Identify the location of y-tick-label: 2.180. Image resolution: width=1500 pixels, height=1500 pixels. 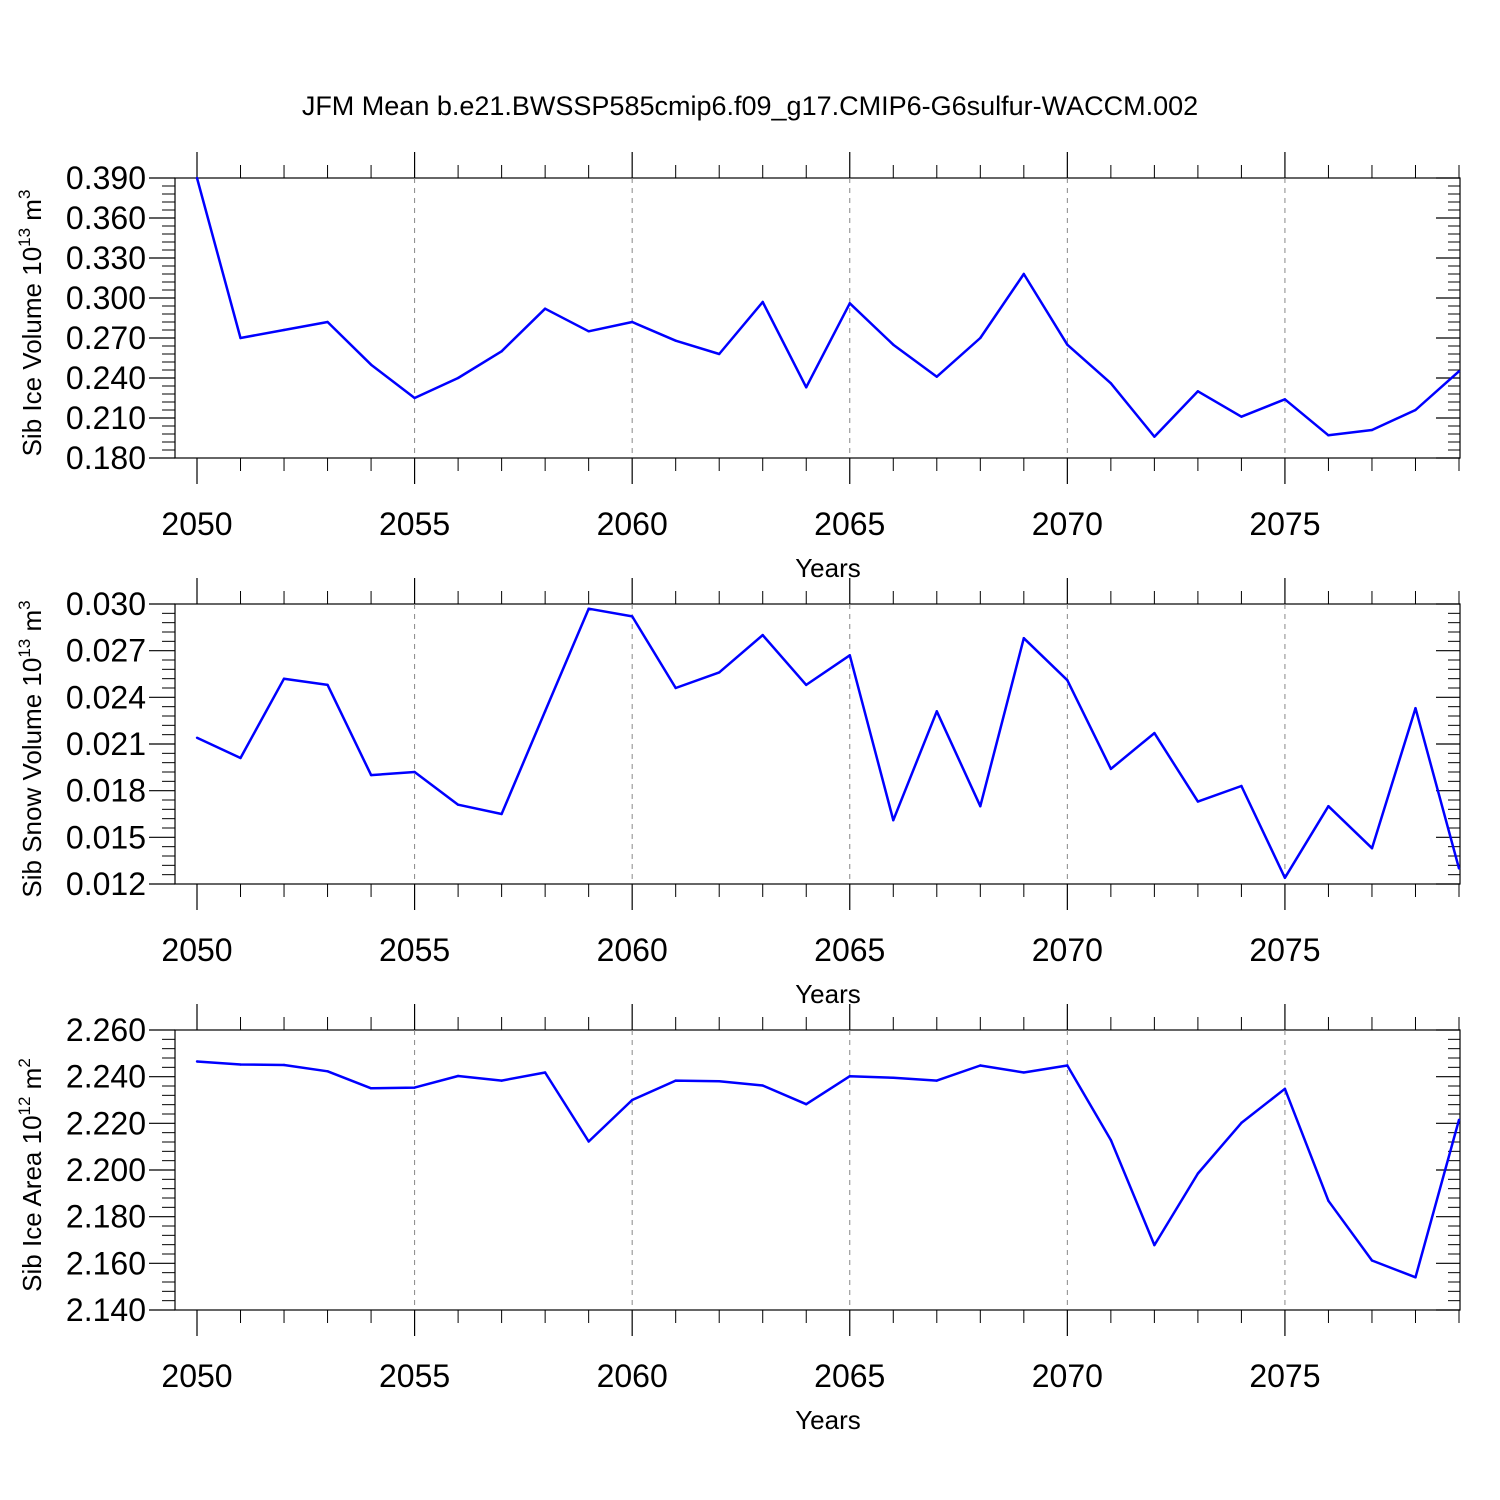
(106, 1217).